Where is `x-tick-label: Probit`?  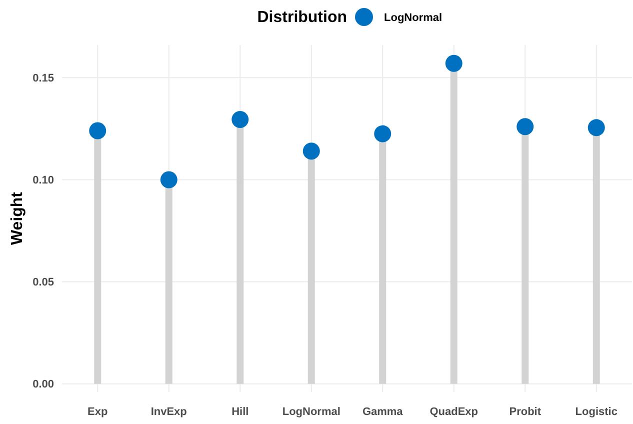
x-tick-label: Probit is located at coordinates (525, 412).